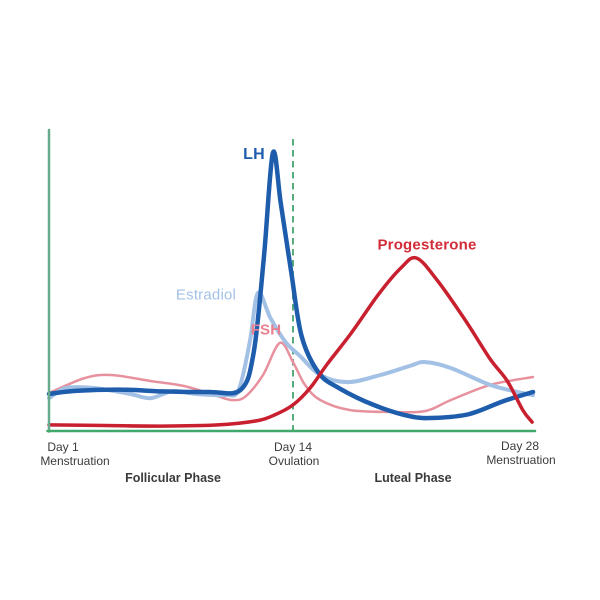 This screenshot has width=600, height=600. I want to click on x-tick-day1-sublabel: Menstruation, so click(75, 461).